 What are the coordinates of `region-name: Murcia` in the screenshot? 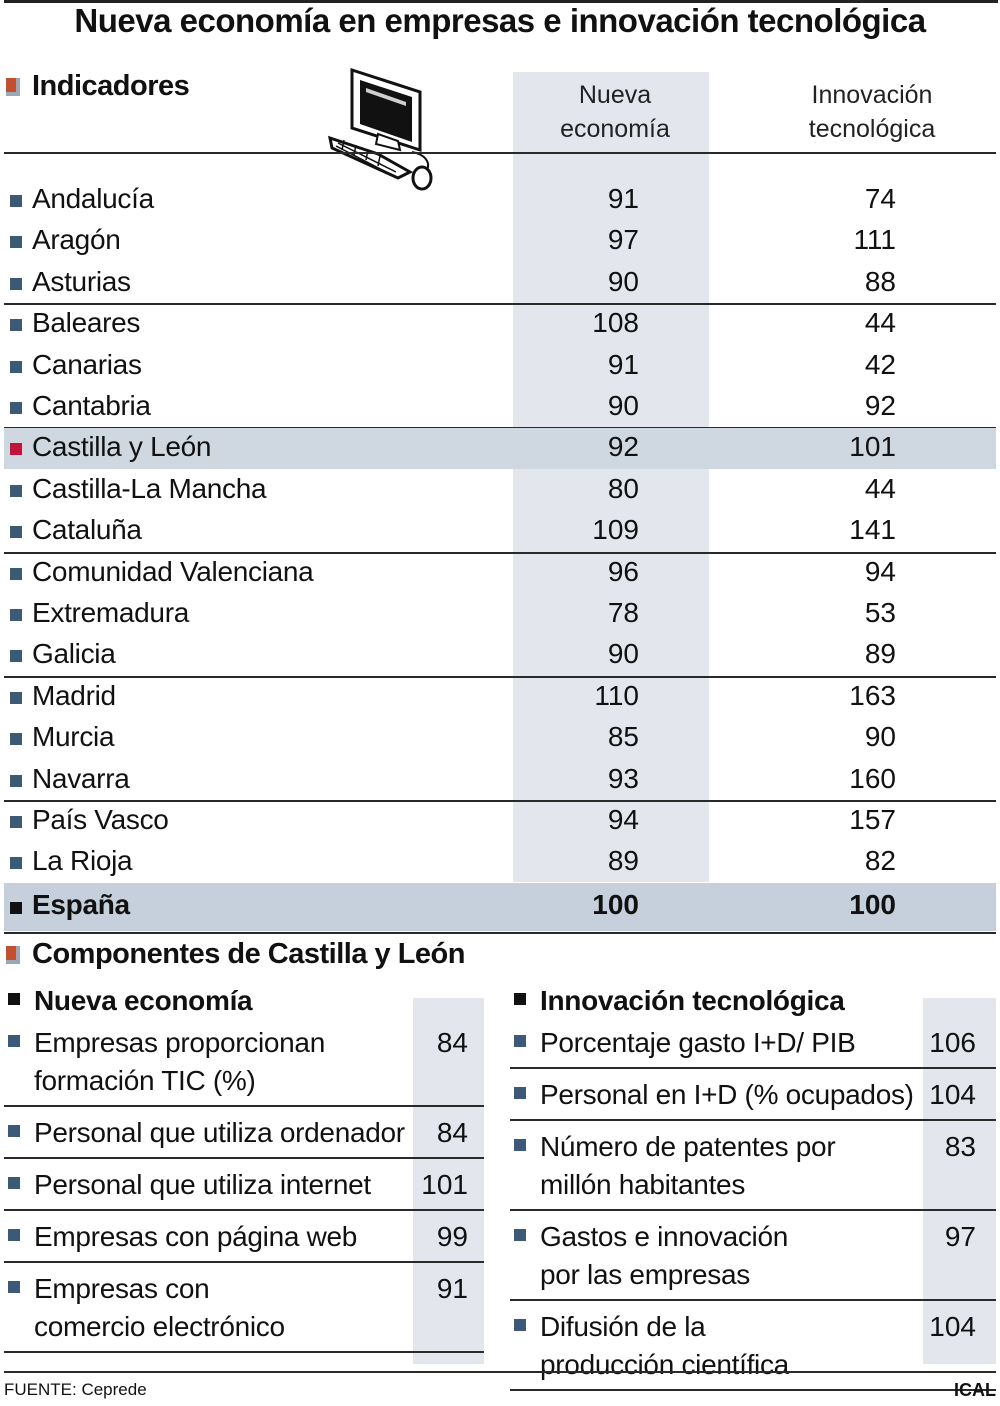 It's located at (73, 737).